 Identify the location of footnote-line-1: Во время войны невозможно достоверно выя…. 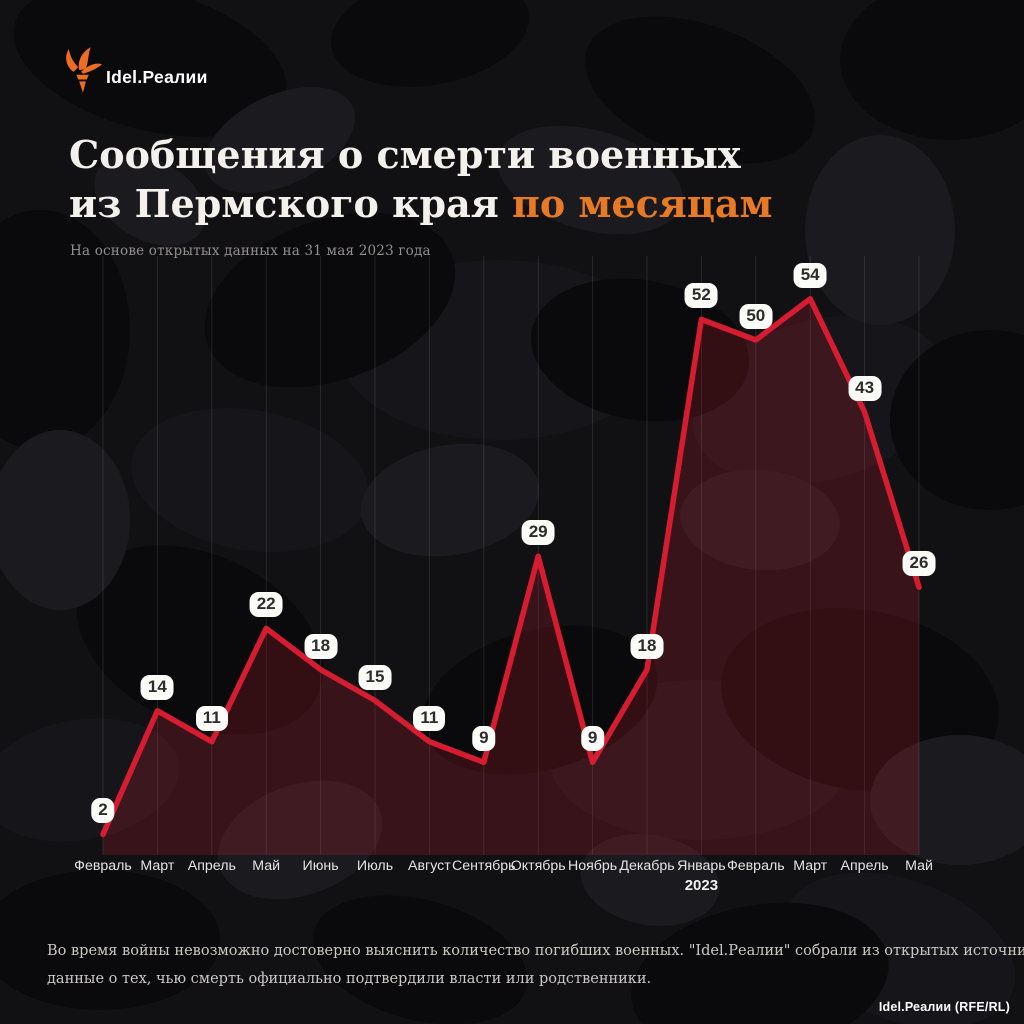
(535, 951).